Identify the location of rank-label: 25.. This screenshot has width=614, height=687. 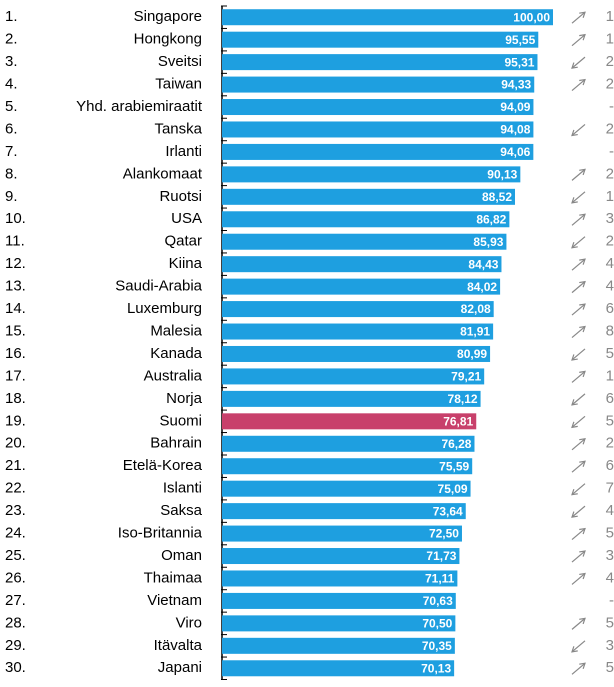
(15, 555).